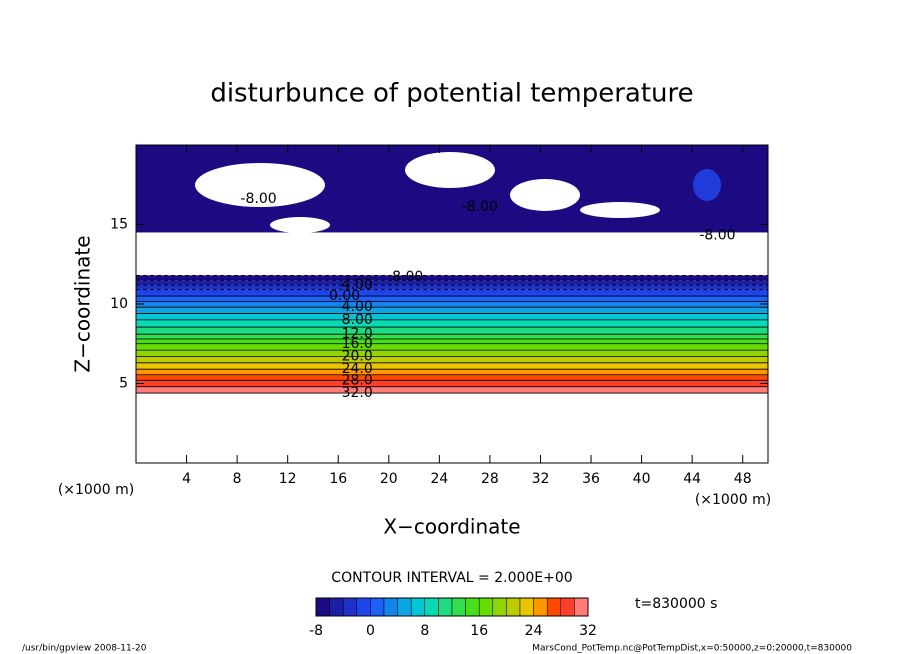 This screenshot has width=904, height=654. I want to click on contour-label: 32.0, so click(357, 393).